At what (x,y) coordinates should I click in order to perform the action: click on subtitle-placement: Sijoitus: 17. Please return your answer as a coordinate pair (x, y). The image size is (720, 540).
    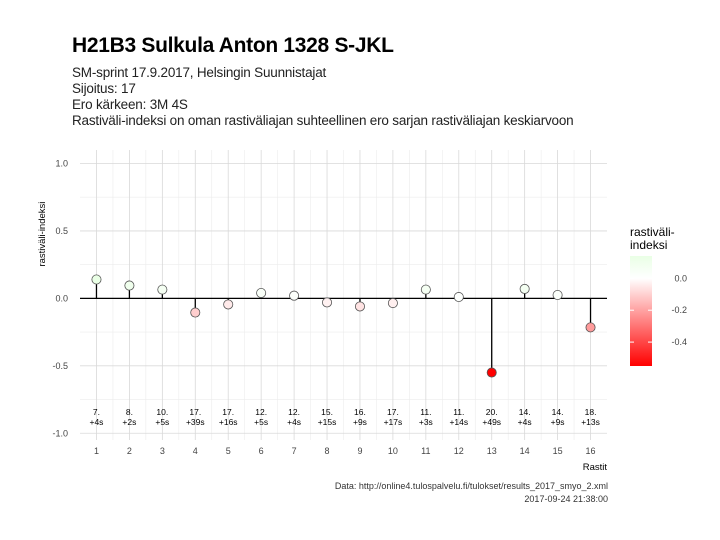
    Looking at the image, I should click on (104, 88).